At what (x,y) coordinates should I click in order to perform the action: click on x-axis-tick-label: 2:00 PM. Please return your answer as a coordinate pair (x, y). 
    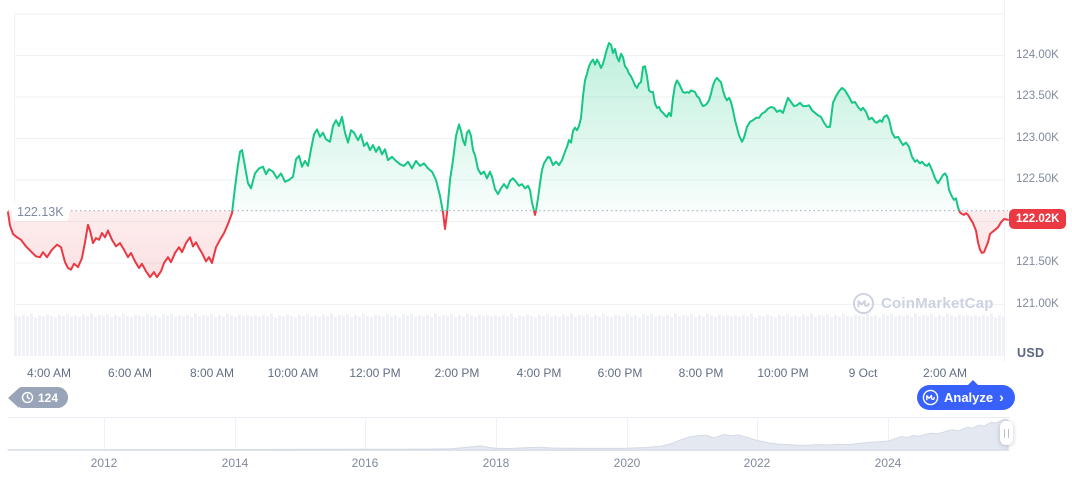
    Looking at the image, I should click on (457, 373).